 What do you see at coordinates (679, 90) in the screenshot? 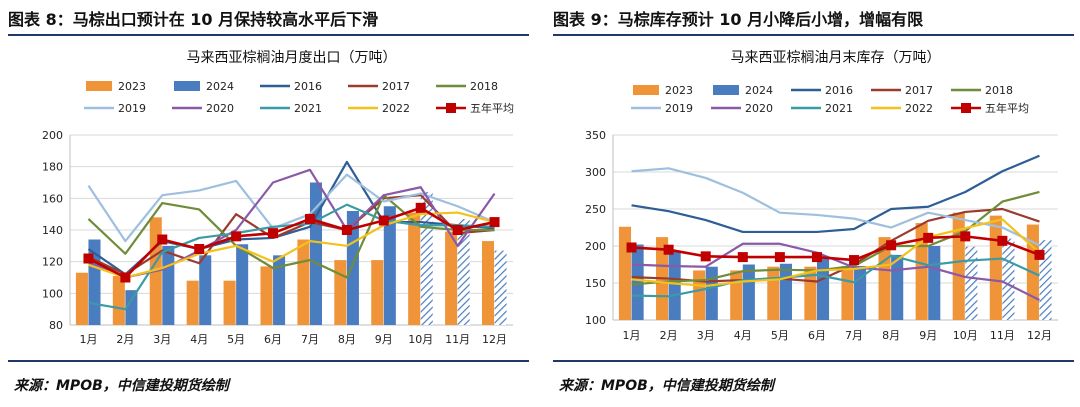
I see `legend-label-2023: 2023` at bounding box center [679, 90].